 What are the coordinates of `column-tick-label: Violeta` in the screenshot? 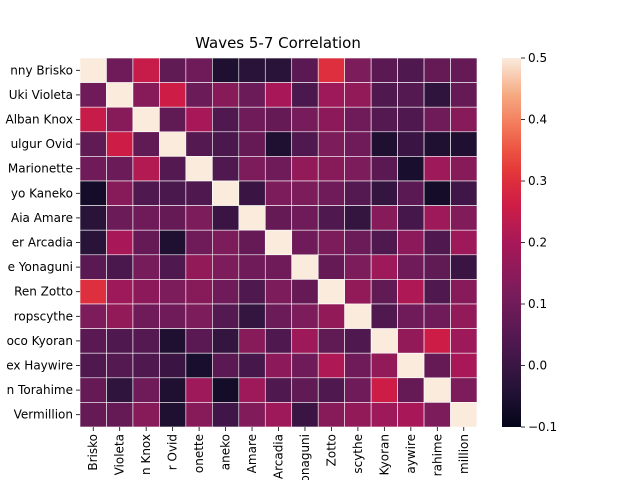 It's located at (120, 454).